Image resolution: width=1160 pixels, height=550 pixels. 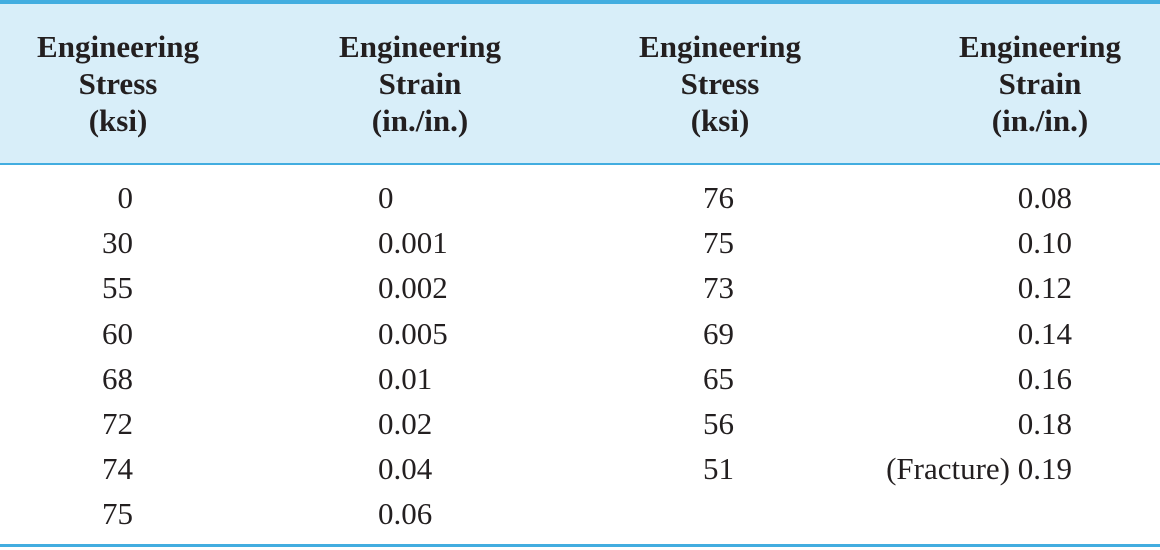 I want to click on table-cell: 0.18, so click(x=1044, y=423).